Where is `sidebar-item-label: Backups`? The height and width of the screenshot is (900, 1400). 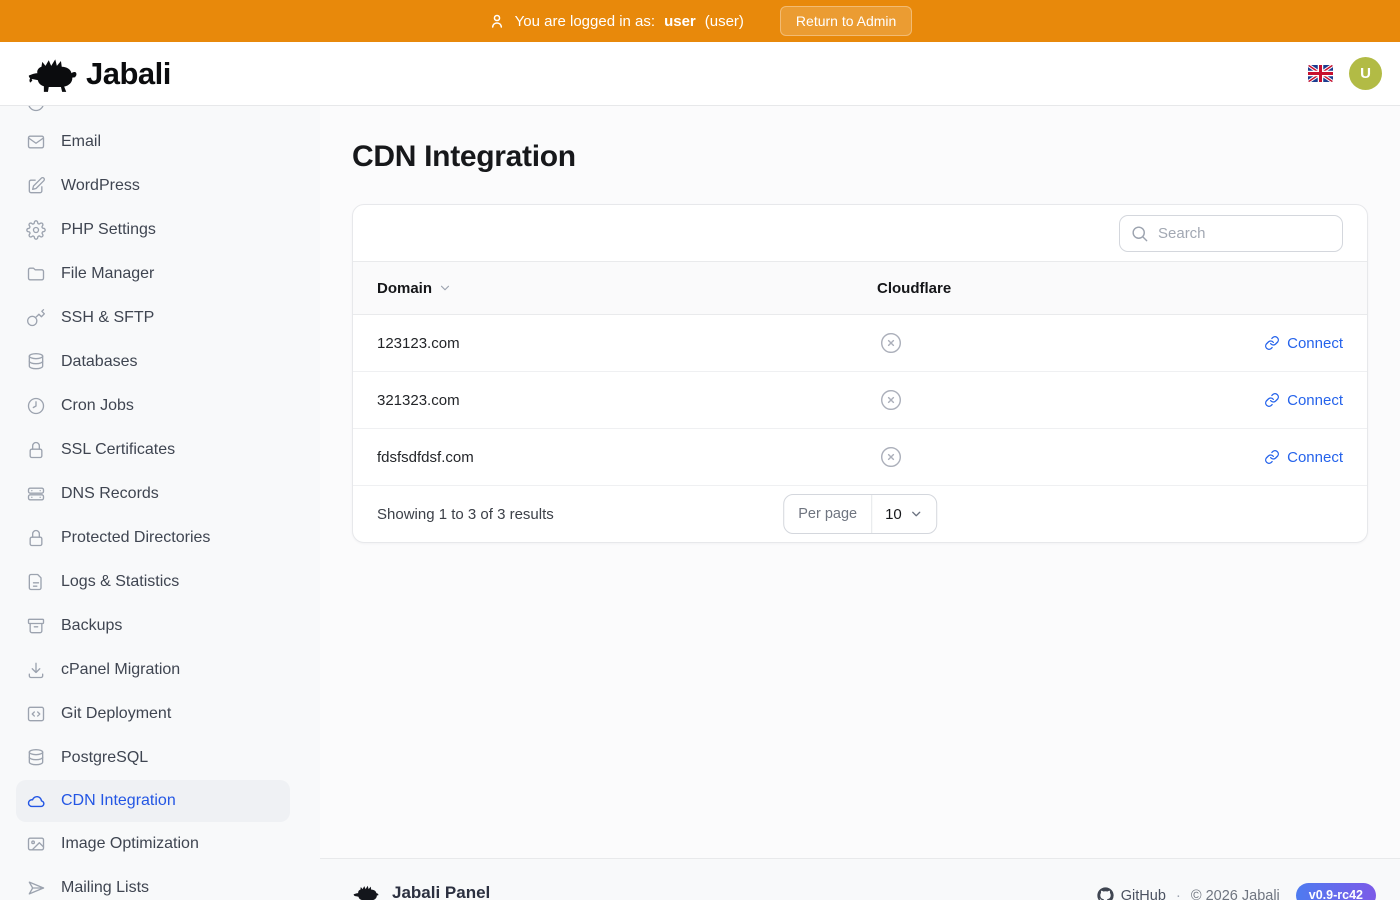 sidebar-item-label: Backups is located at coordinates (92, 625).